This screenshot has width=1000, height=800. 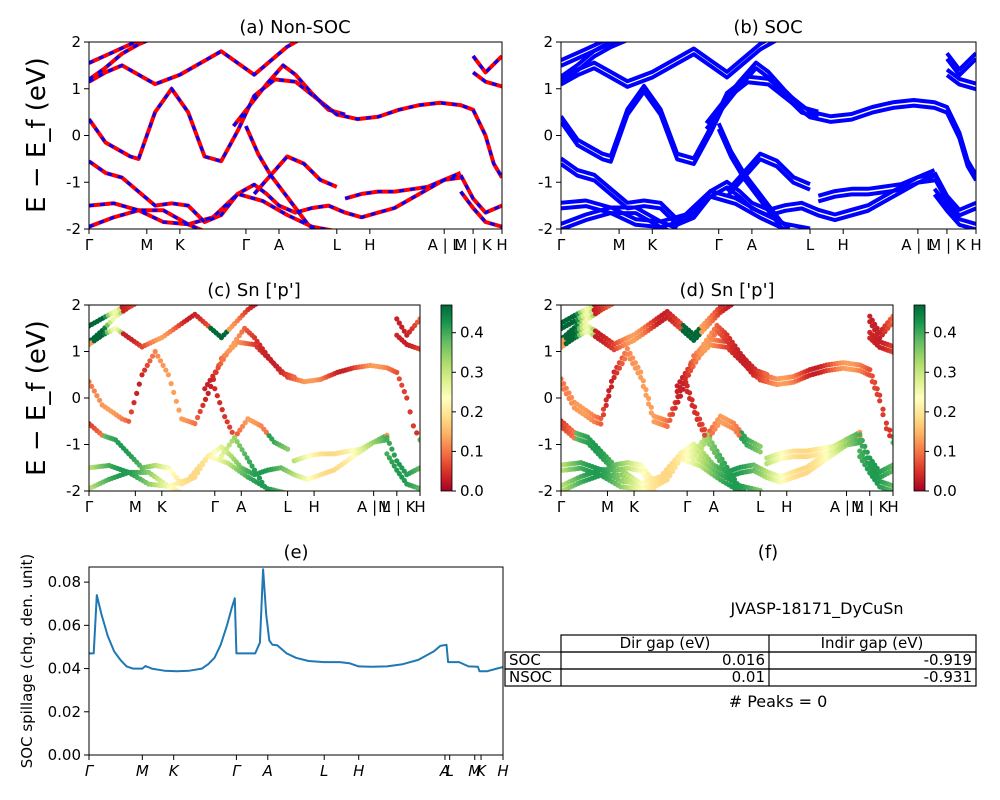 What do you see at coordinates (472, 491) in the screenshot?
I see `colorbar-tick-label: 0.0` at bounding box center [472, 491].